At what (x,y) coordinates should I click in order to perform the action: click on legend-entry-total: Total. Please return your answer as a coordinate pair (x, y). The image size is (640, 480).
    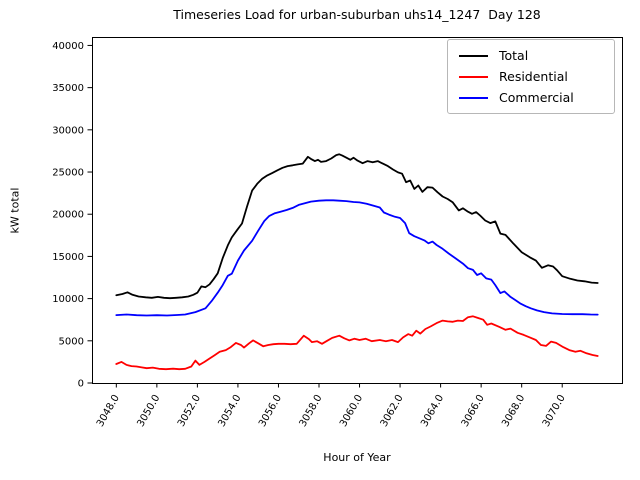
    Looking at the image, I should click on (531, 55).